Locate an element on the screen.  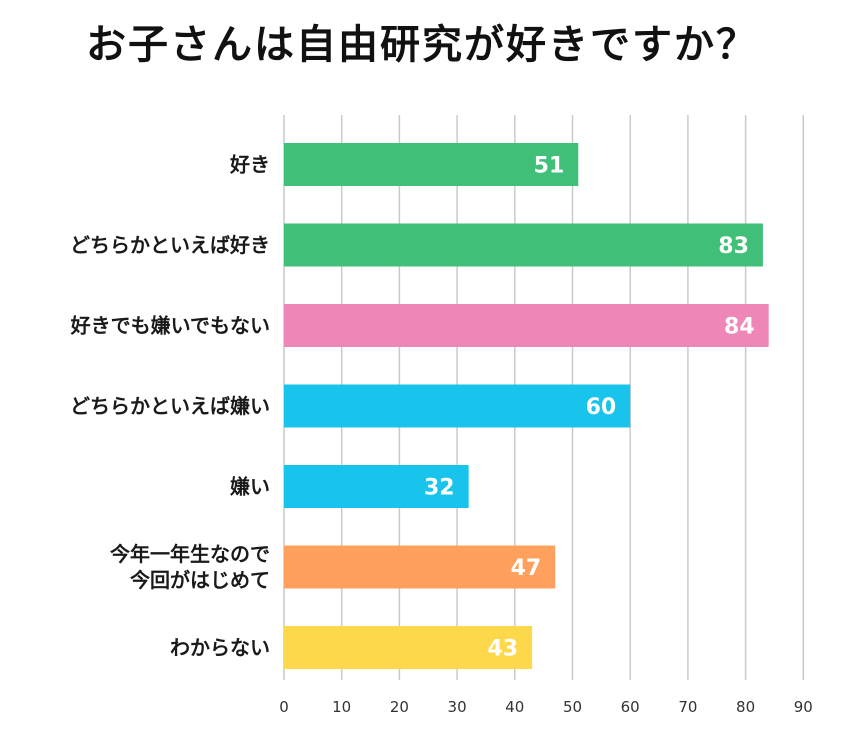
category-label: 今年一年生なので今回がはじめて is located at coordinates (190, 567).